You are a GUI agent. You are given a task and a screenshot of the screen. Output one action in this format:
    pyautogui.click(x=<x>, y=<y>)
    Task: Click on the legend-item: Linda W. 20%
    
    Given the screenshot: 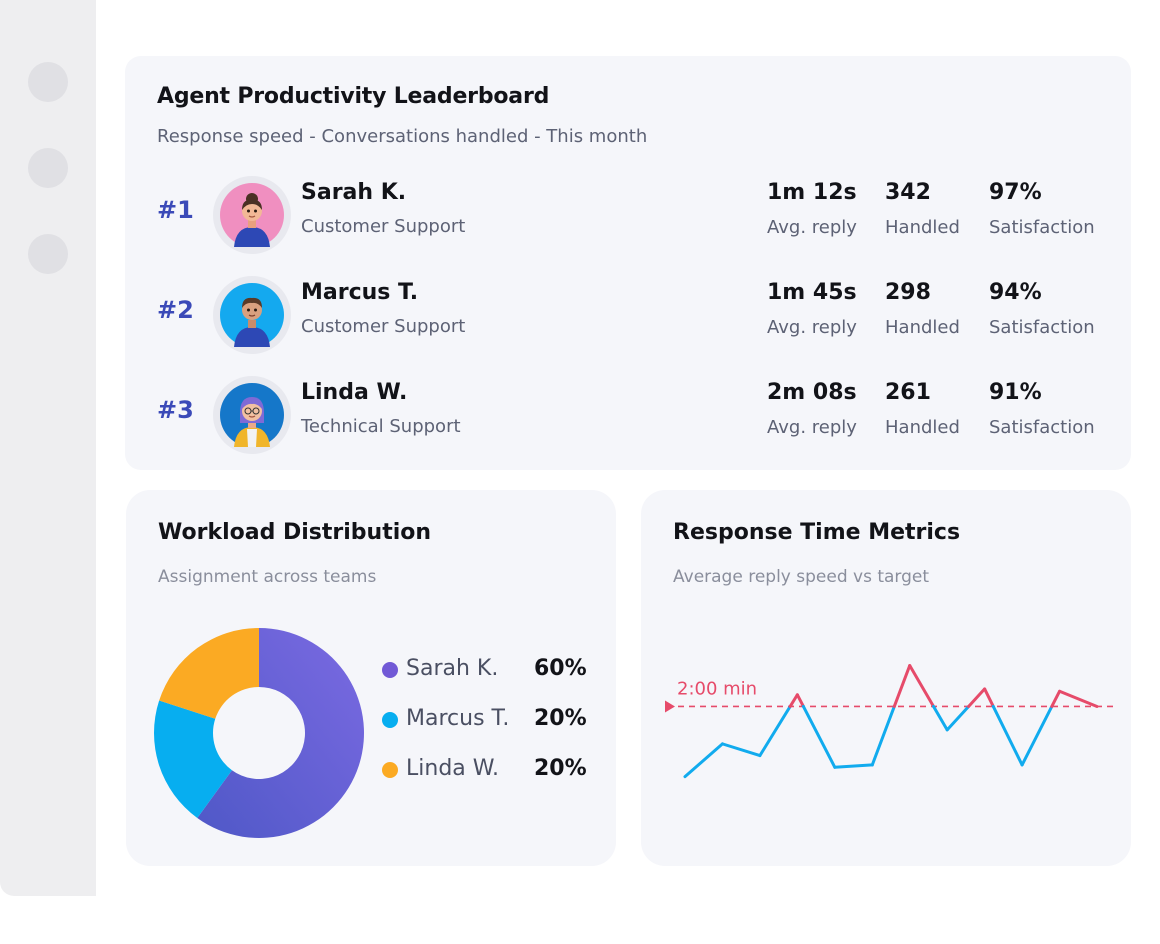 What is the action you would take?
    pyautogui.click(x=487, y=781)
    